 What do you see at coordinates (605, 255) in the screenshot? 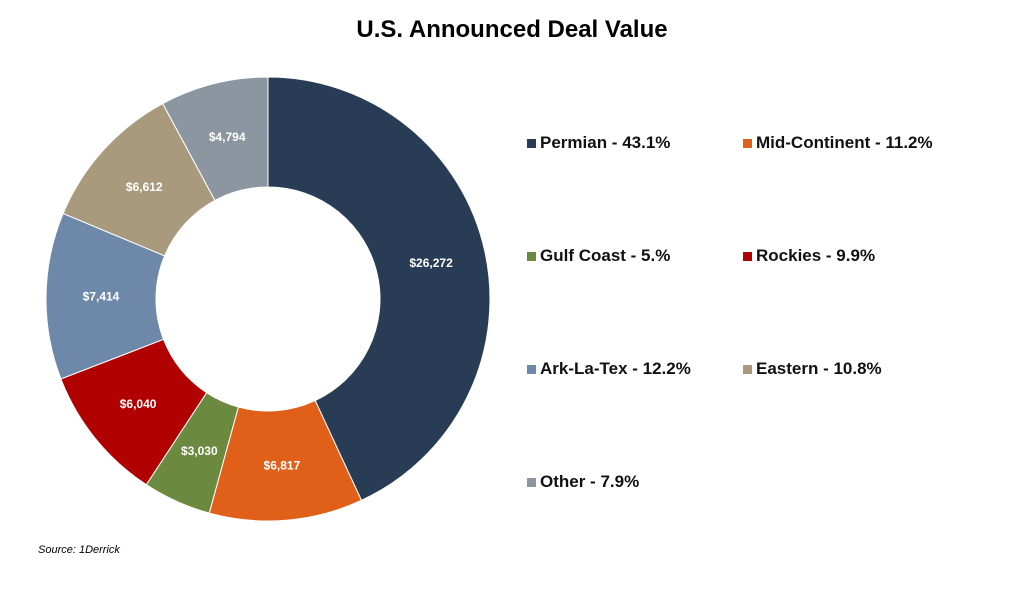
I see `legend-label: Gulf Coast - 5.%` at bounding box center [605, 255].